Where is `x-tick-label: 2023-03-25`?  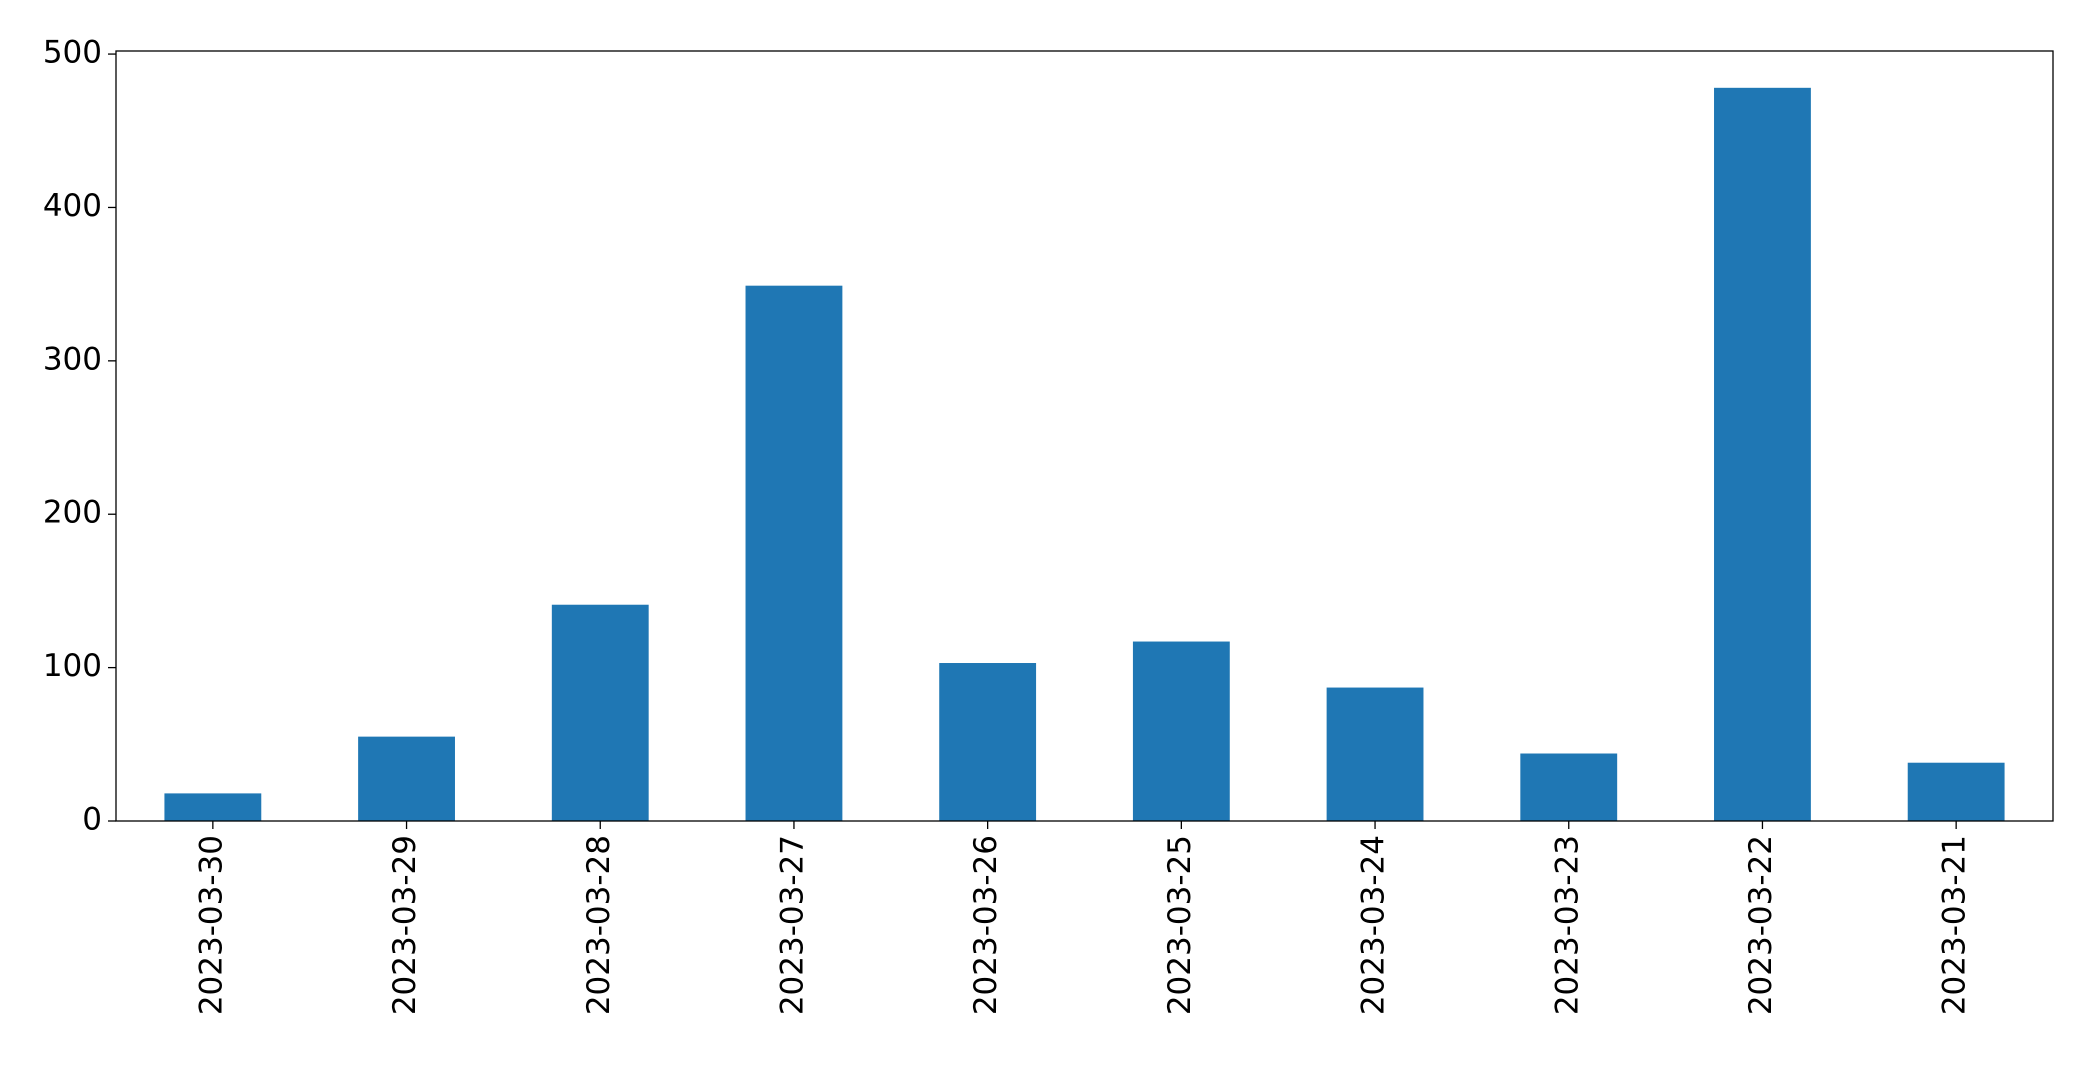 x-tick-label: 2023-03-25 is located at coordinates (1180, 925).